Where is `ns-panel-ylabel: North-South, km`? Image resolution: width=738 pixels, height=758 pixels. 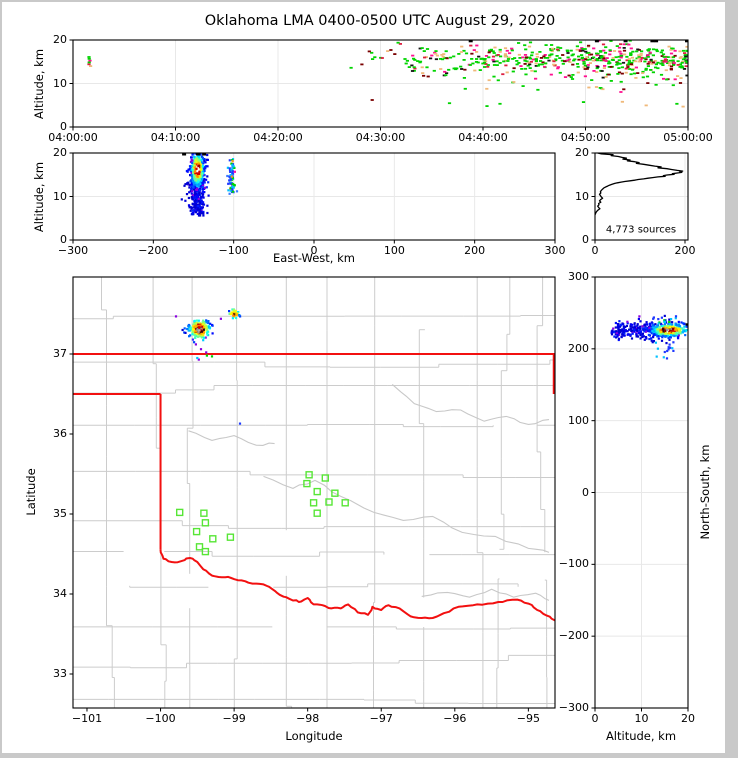
ns-panel-ylabel: North-South, km is located at coordinates (705, 492).